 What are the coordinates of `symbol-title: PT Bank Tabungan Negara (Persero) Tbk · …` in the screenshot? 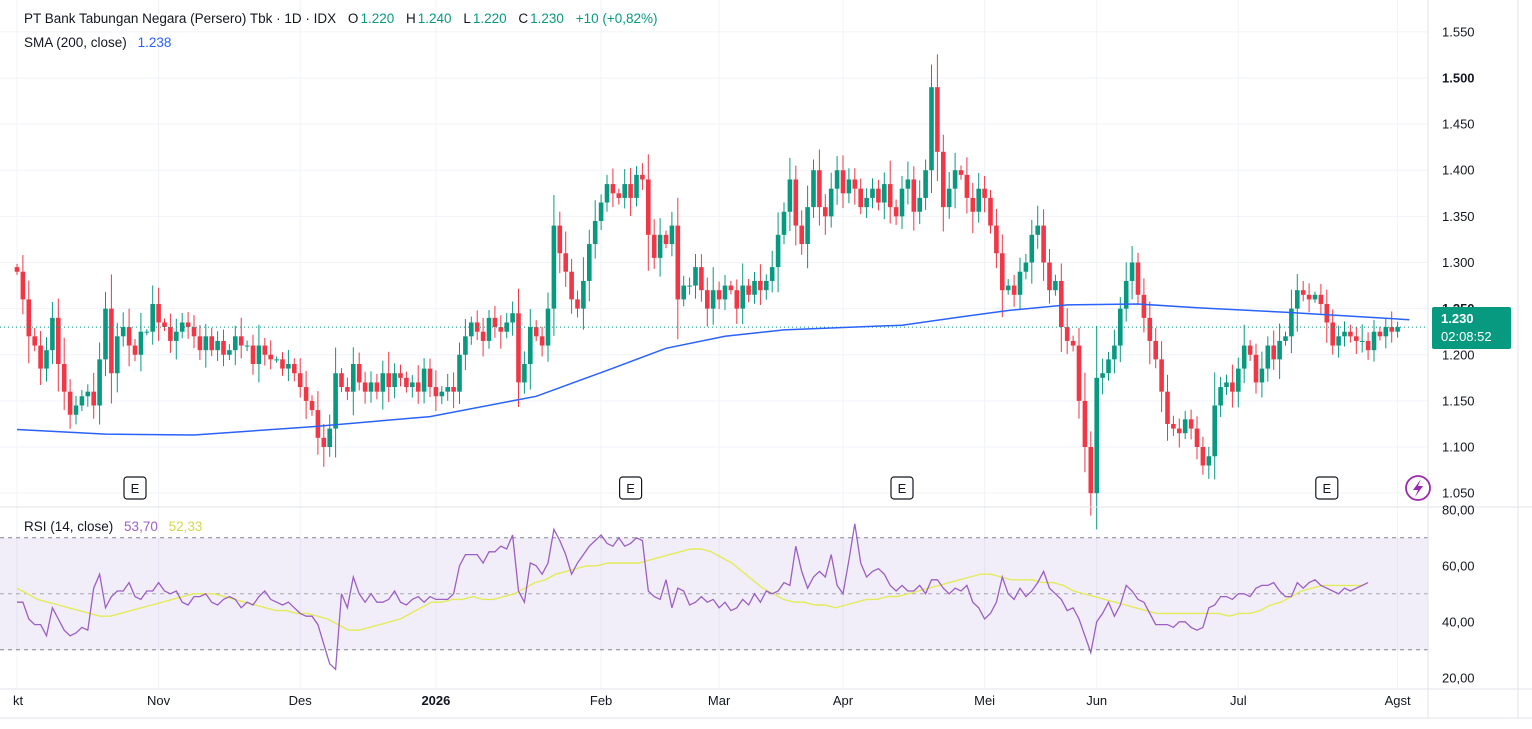 It's located at (180, 18).